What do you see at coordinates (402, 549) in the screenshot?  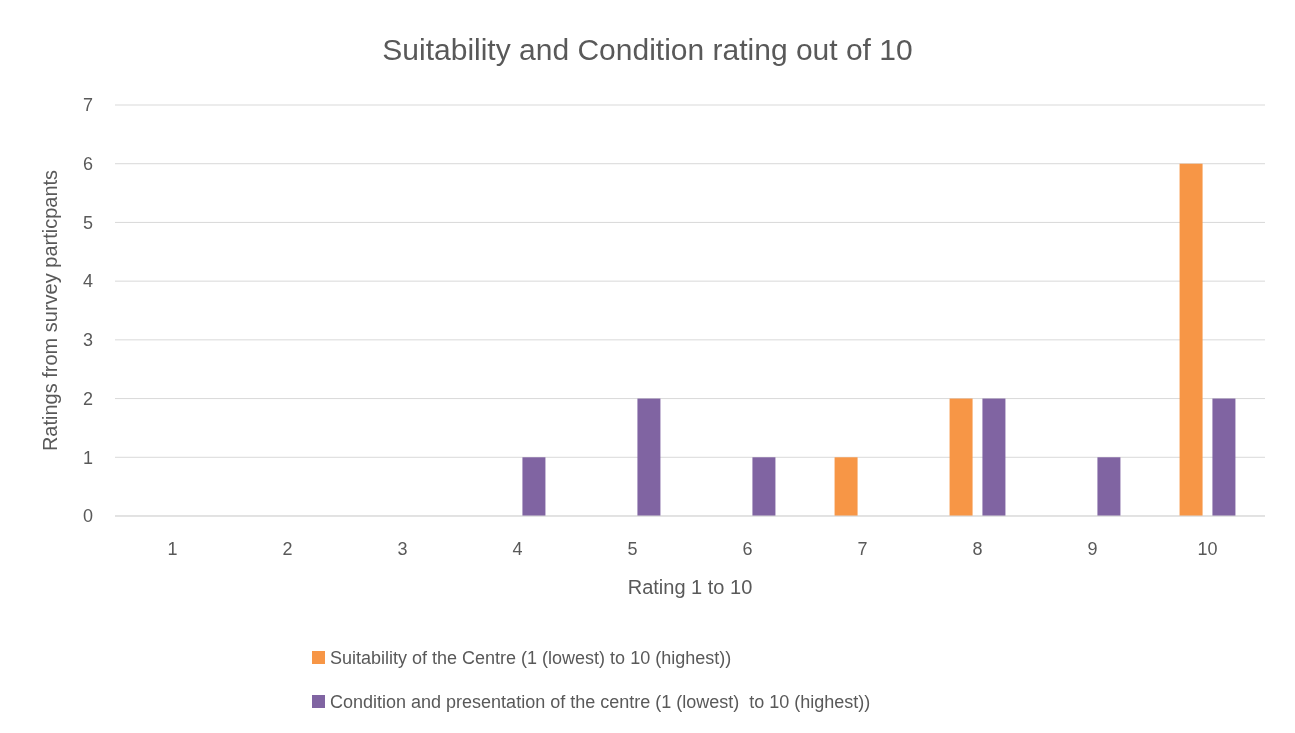 I see `x-tick-label: 3` at bounding box center [402, 549].